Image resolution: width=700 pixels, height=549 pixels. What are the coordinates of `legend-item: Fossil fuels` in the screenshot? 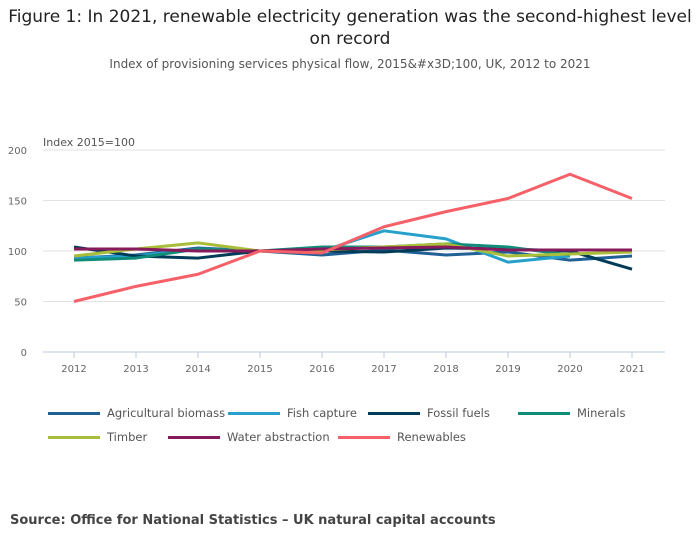 It's located at (429, 413).